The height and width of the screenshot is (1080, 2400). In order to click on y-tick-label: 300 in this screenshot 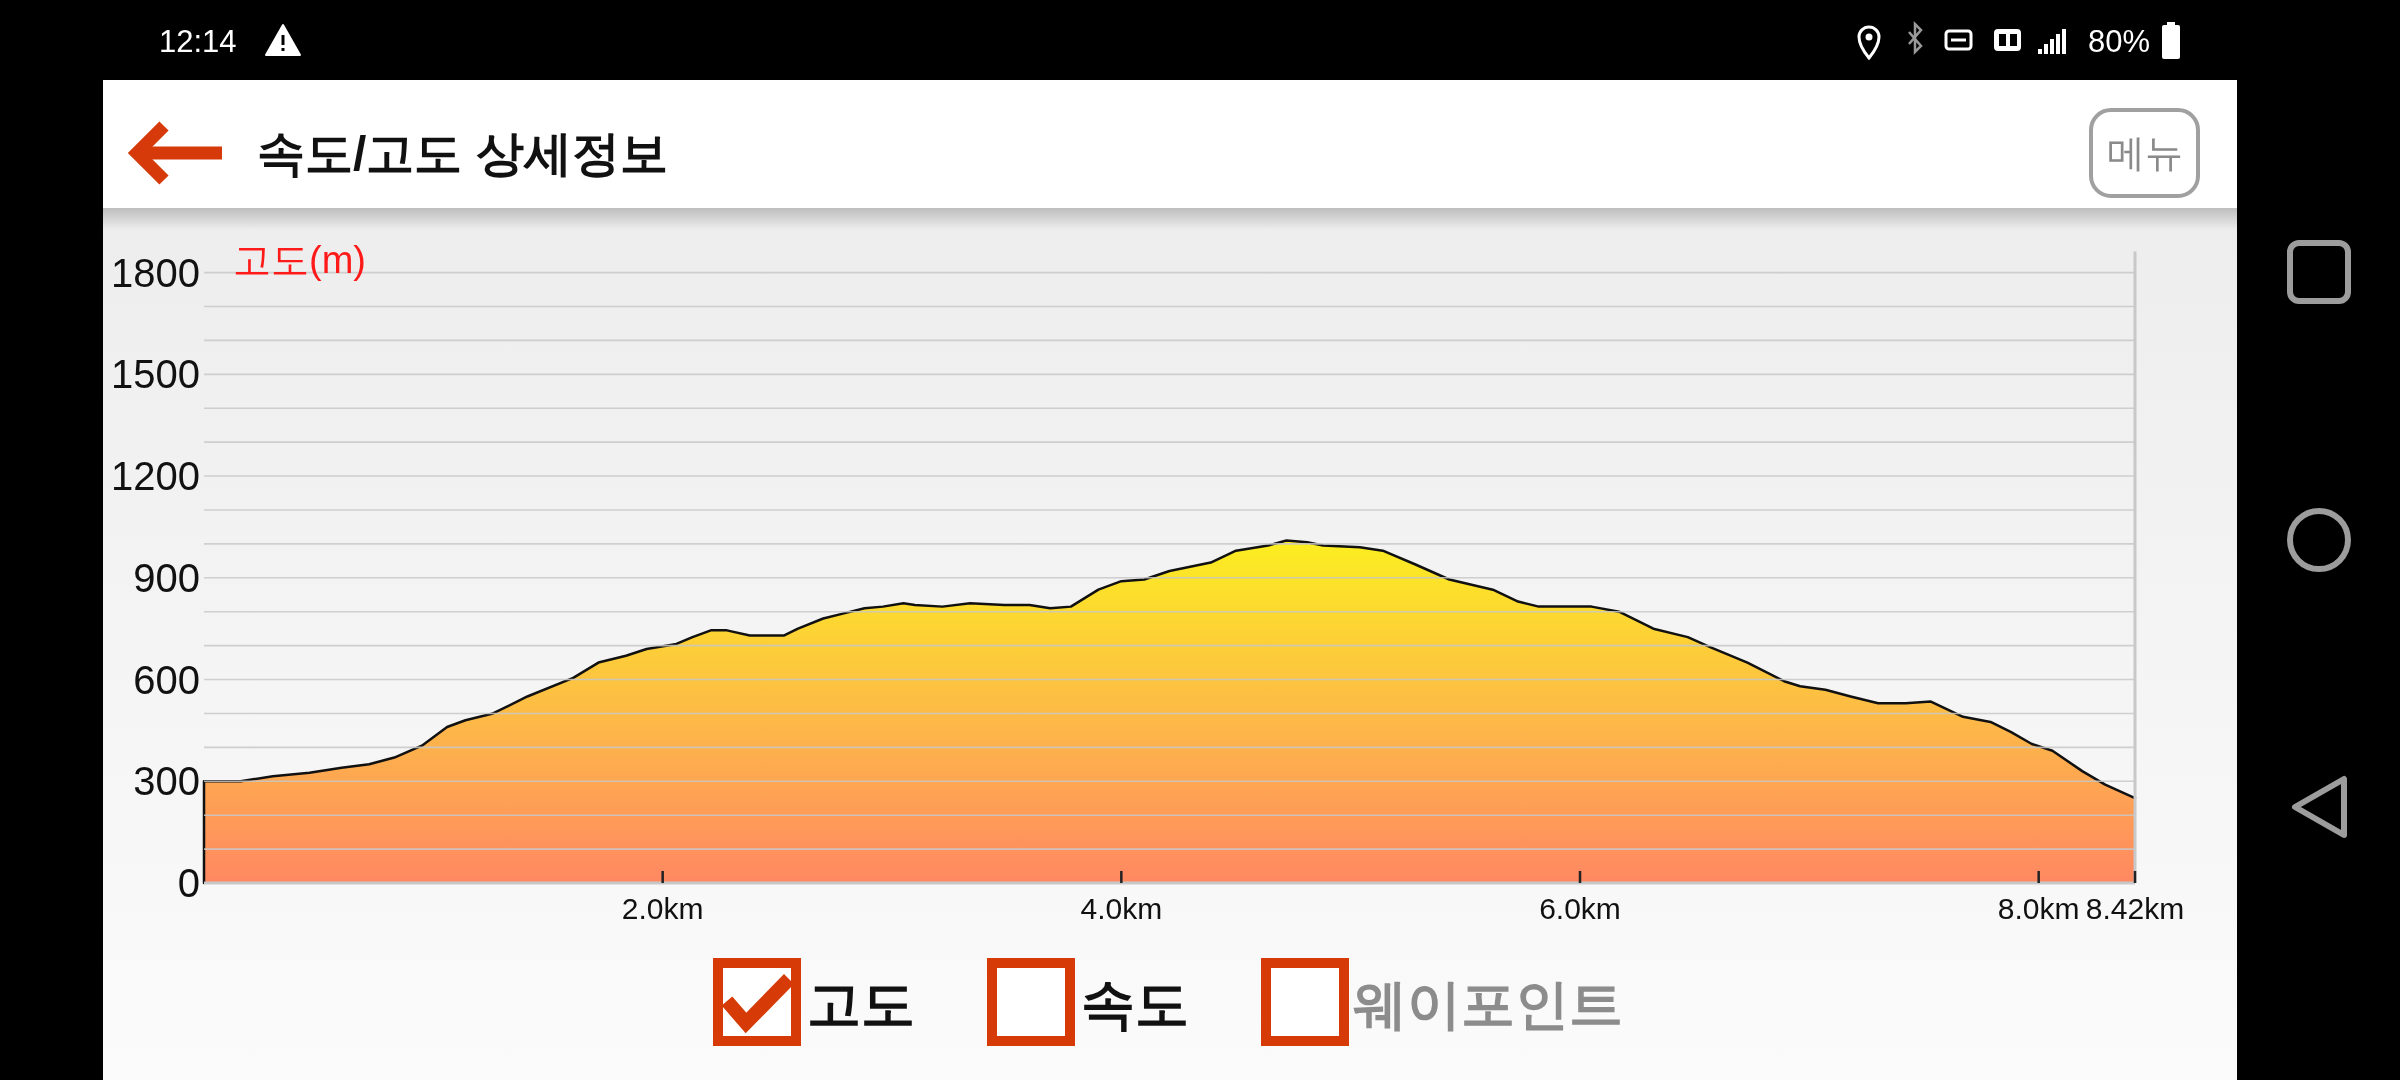, I will do `click(166, 781)`.